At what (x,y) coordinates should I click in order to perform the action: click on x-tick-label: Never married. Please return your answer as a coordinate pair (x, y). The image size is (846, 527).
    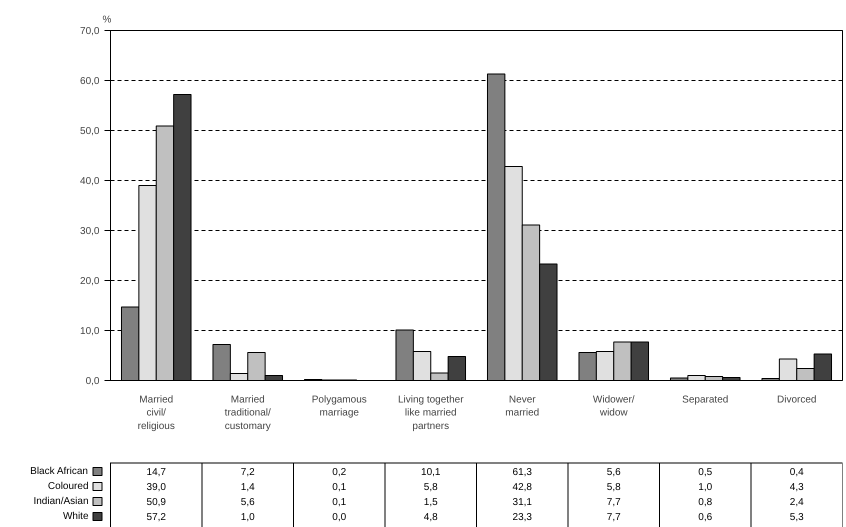
    Looking at the image, I should click on (522, 406).